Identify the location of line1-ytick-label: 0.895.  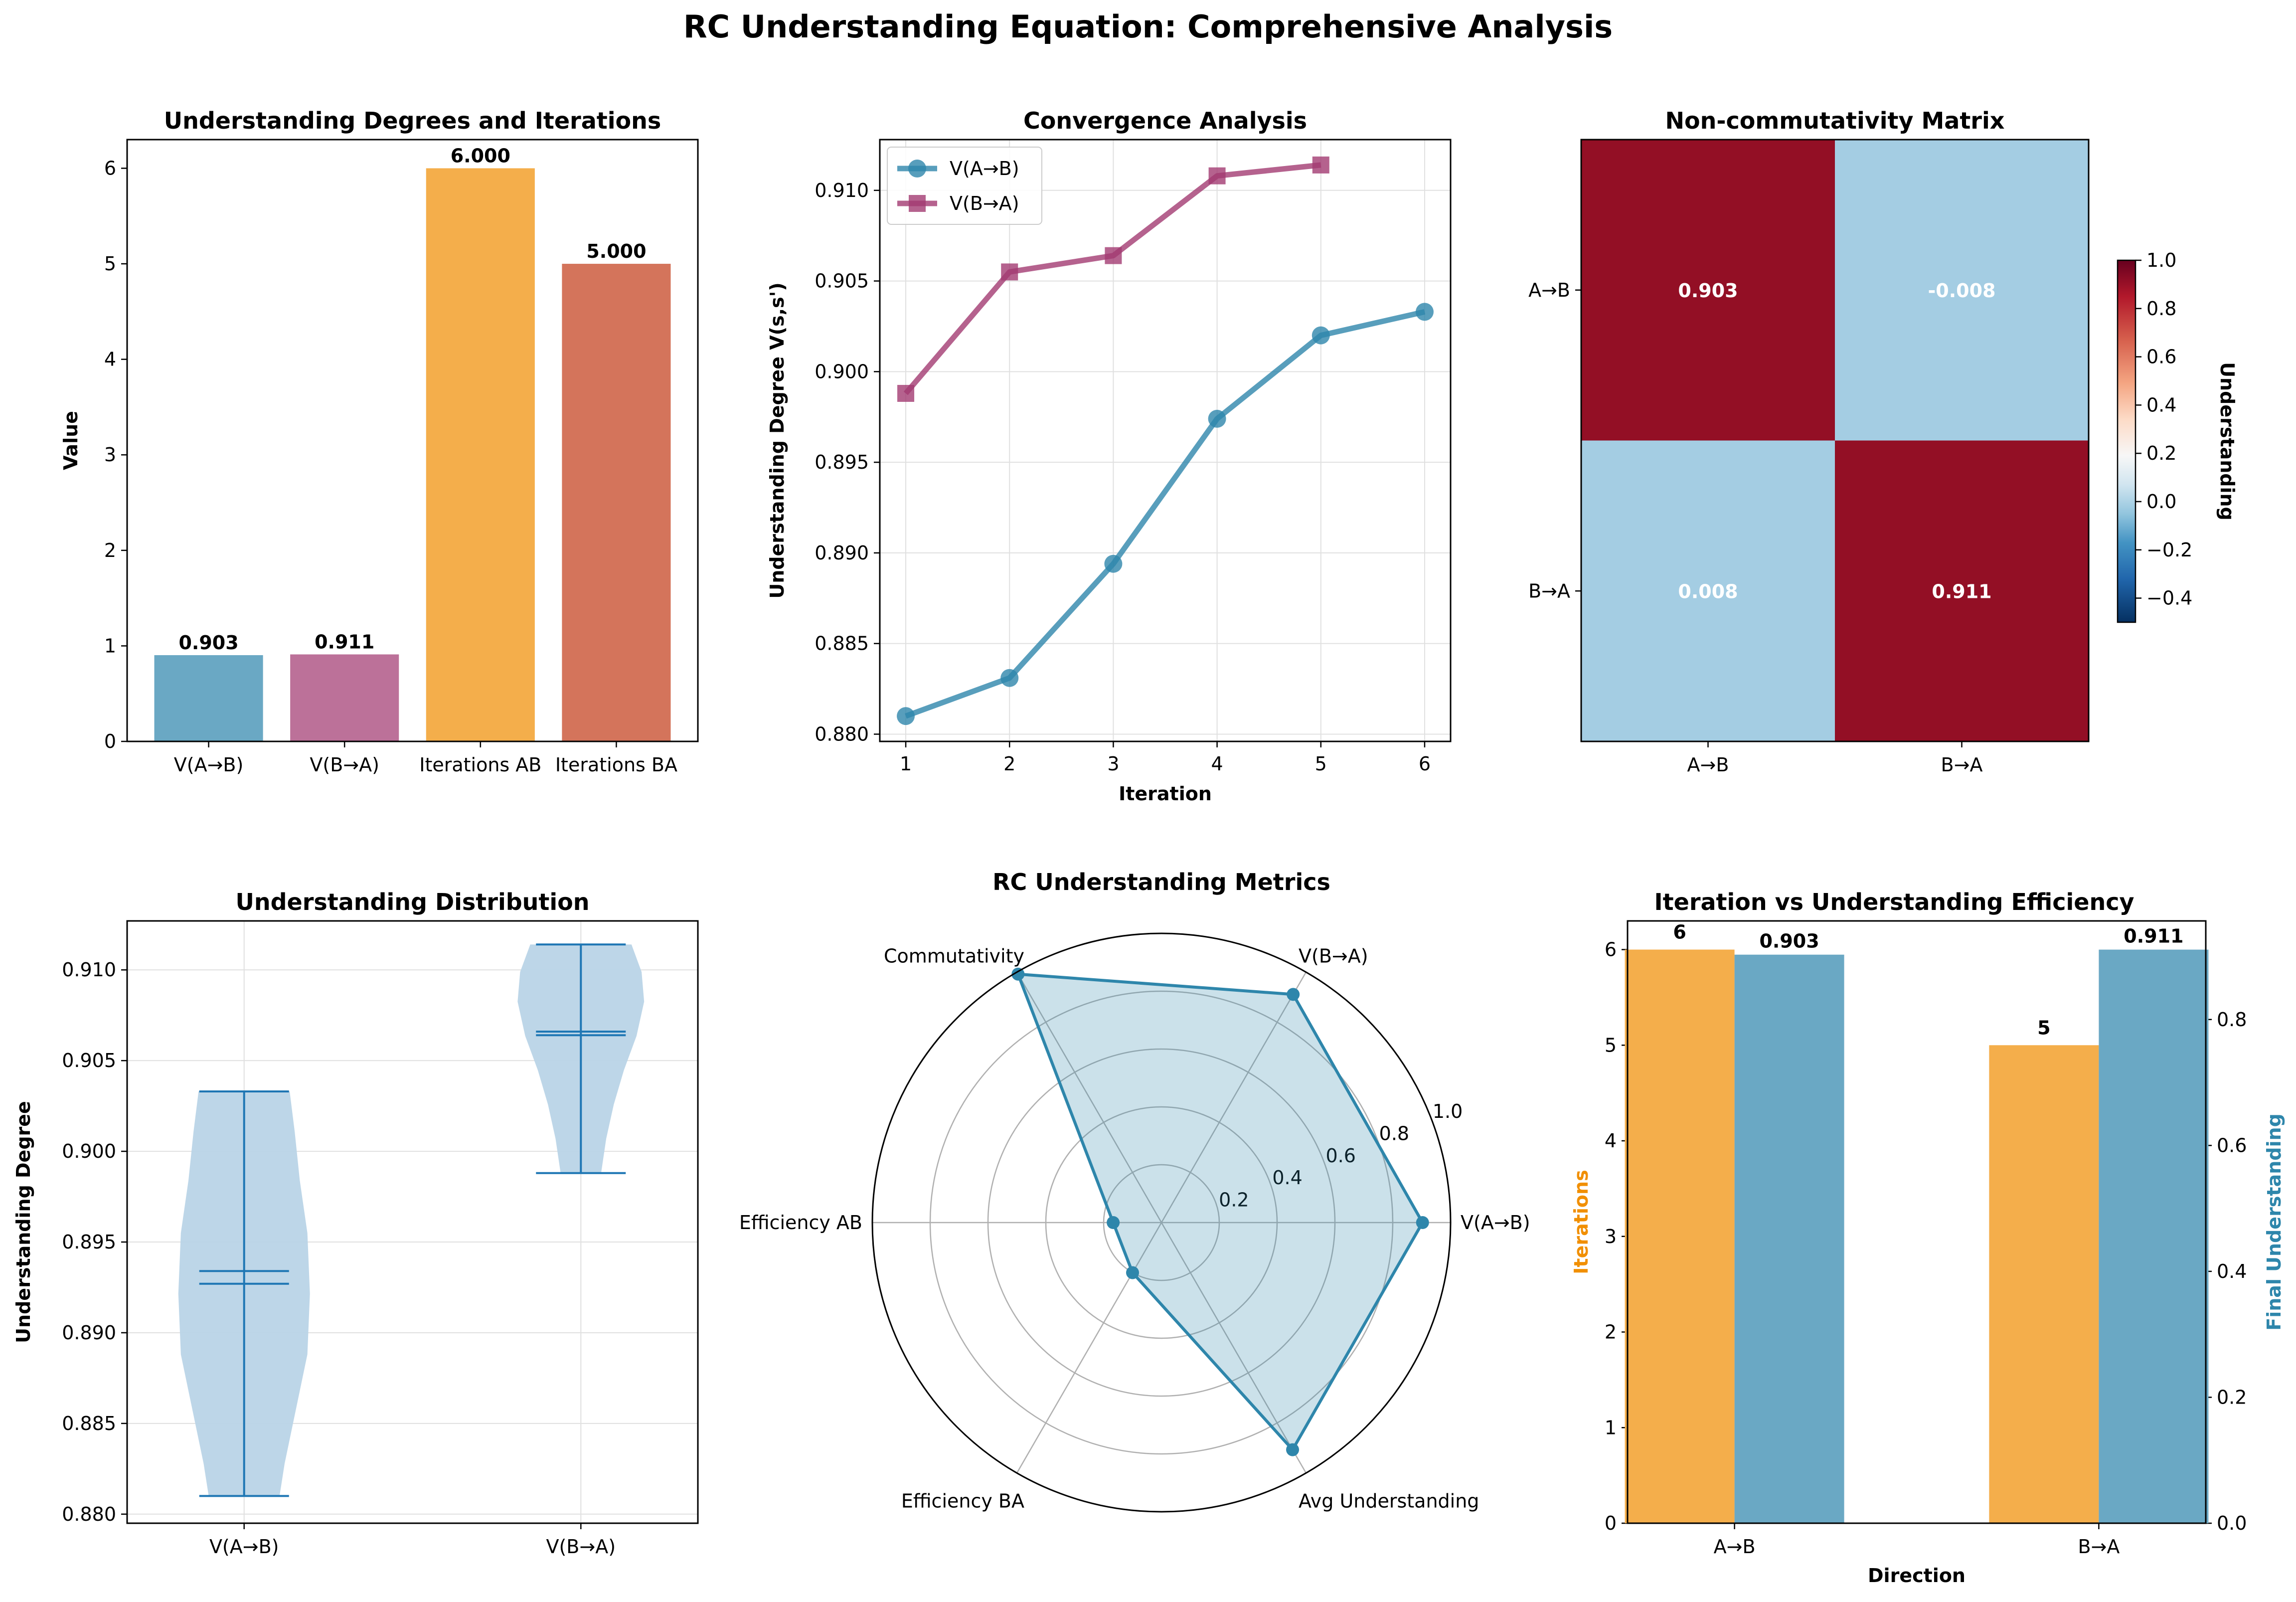
(842, 462).